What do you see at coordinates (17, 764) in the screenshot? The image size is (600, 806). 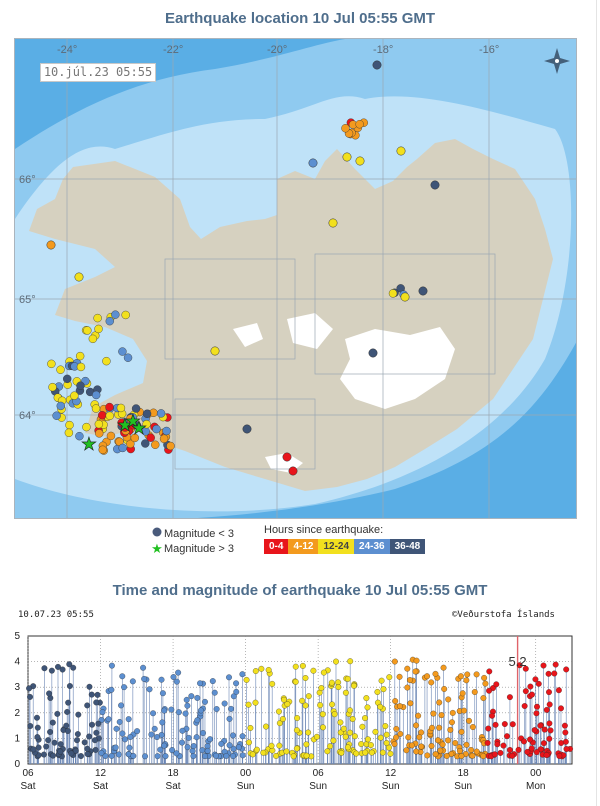 I see `y-tick-label: 0` at bounding box center [17, 764].